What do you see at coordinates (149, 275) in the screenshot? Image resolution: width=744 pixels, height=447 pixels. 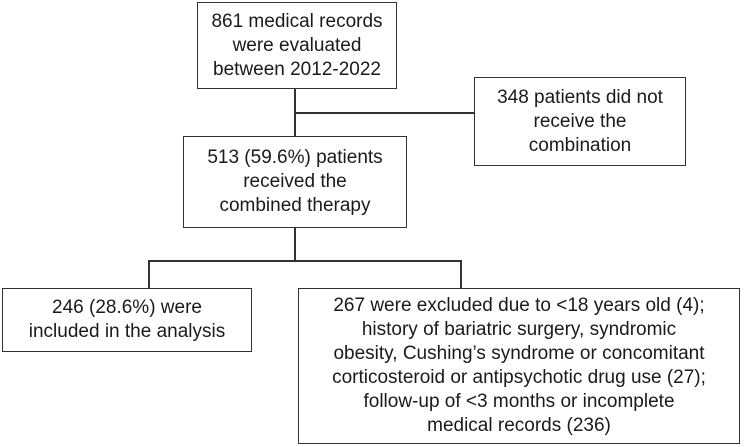 I see `connector-drop-included` at bounding box center [149, 275].